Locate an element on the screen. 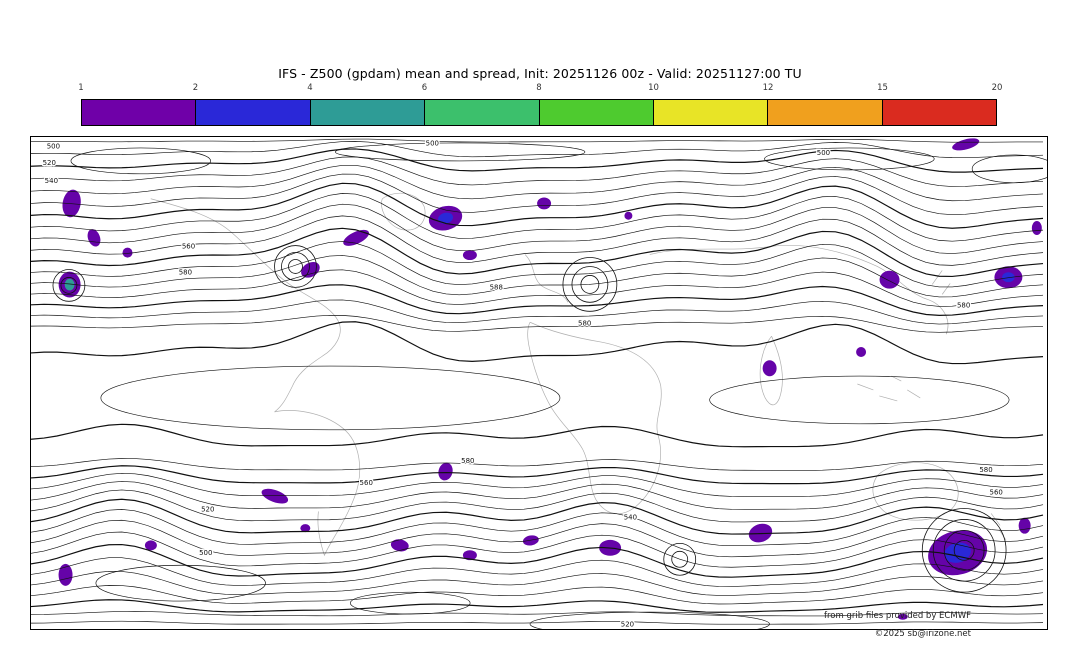 The height and width of the screenshot is (658, 1080). credit-ecmwf: from grib files provided by ECMWF is located at coordinates (897, 616).